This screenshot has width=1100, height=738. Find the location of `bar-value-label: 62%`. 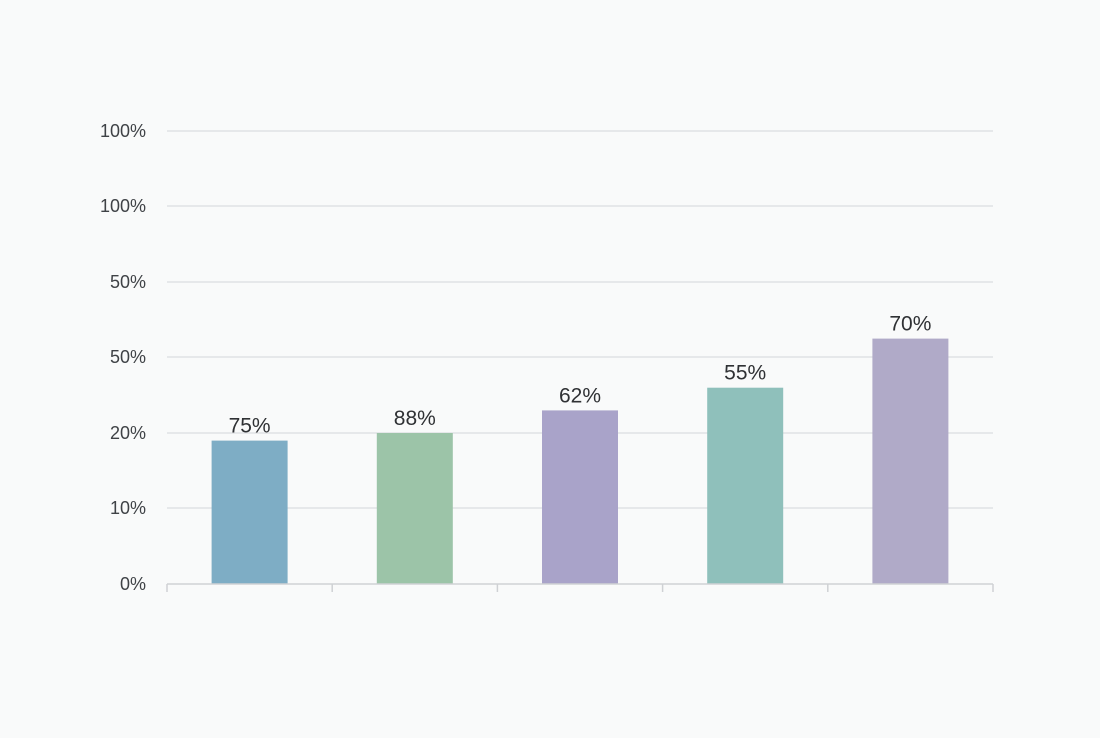

bar-value-label: 62% is located at coordinates (580, 395).